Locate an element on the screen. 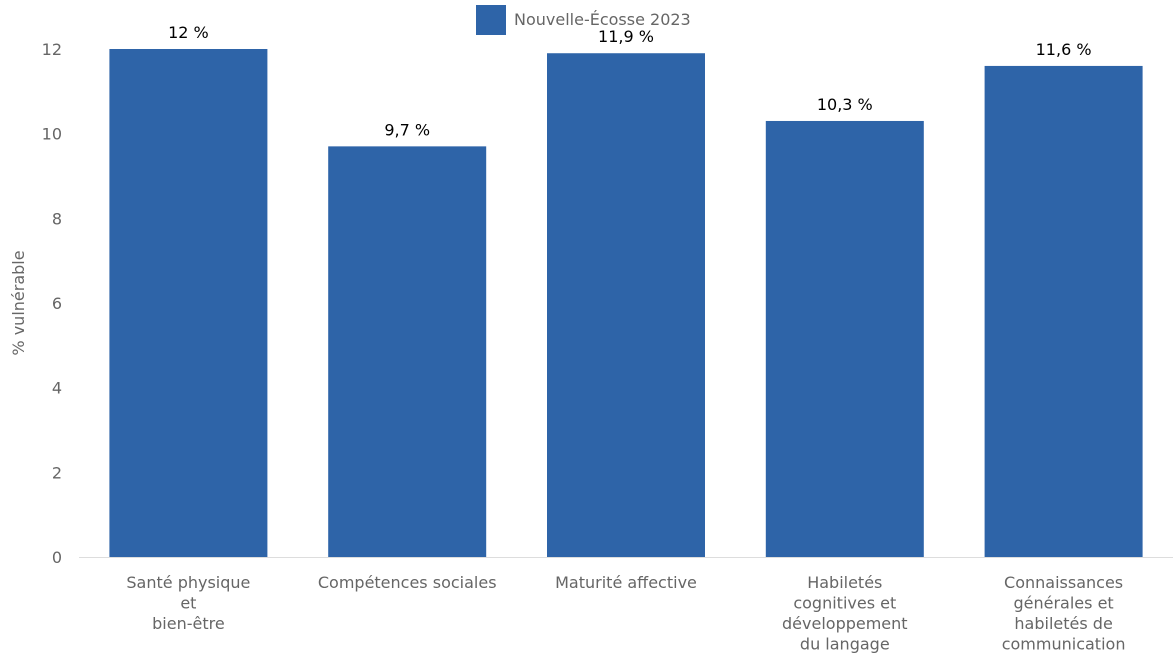 This screenshot has height=655, width=1173. legend-swatch is located at coordinates (491, 20).